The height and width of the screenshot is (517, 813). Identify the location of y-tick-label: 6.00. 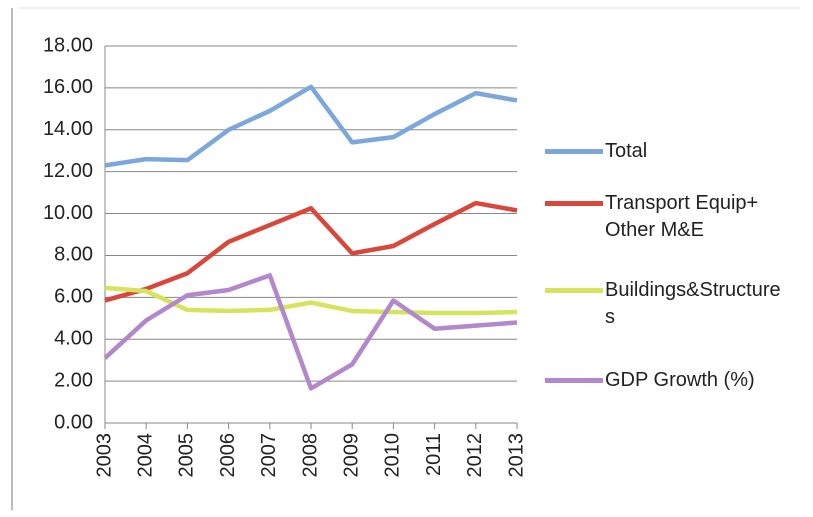
(73, 297).